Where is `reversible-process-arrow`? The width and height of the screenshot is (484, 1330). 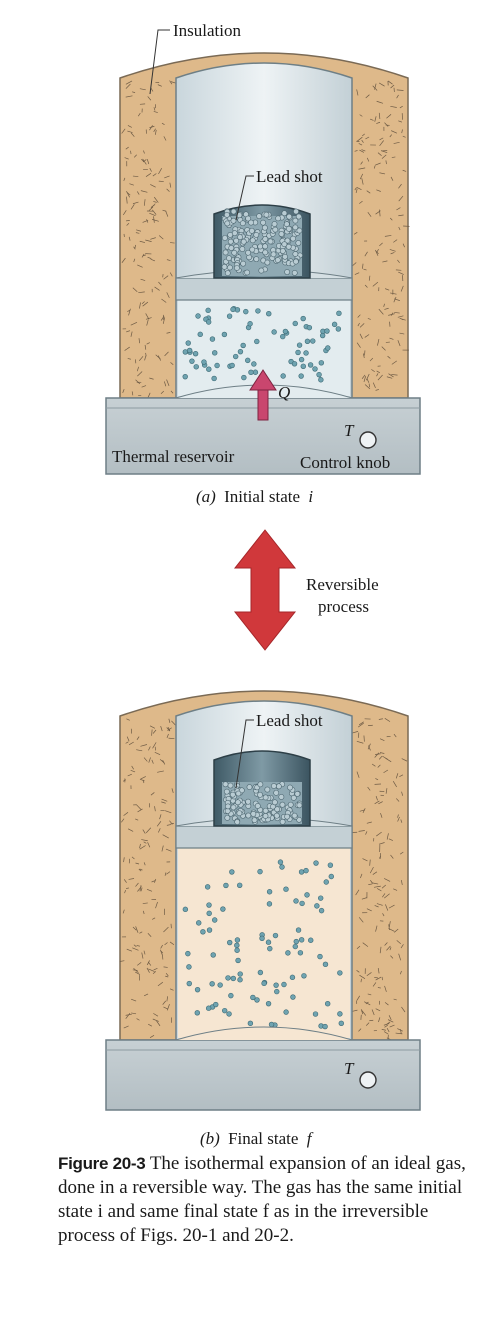 reversible-process-arrow is located at coordinates (265, 590).